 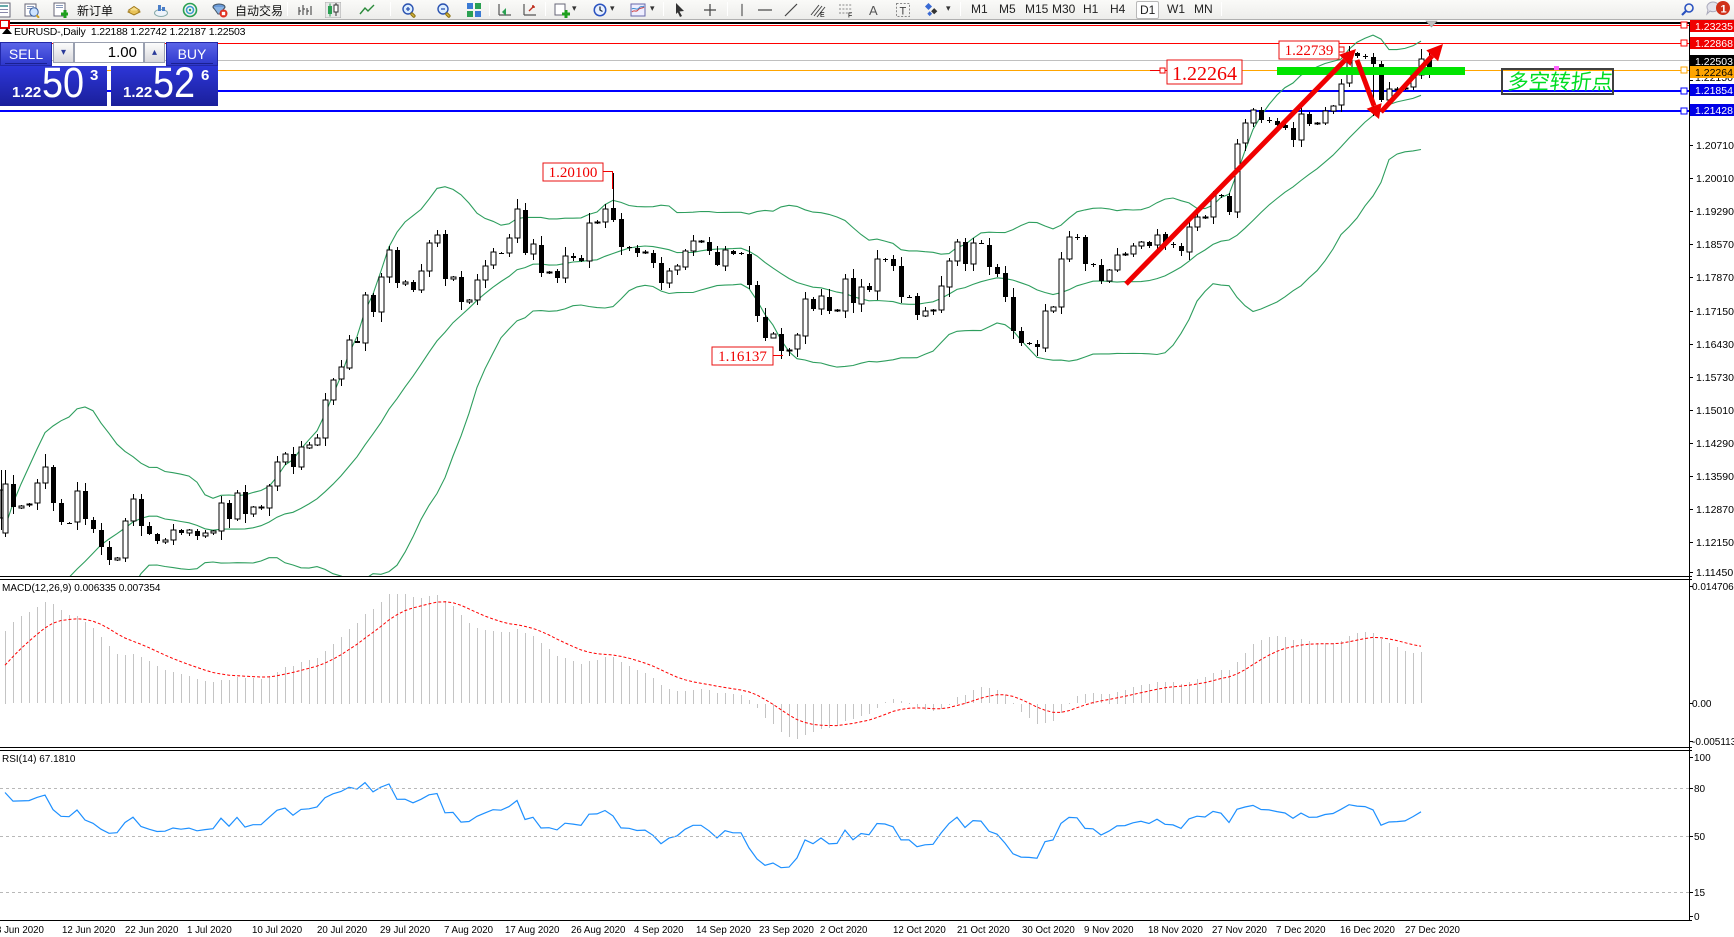 I want to click on svg-text: 0, so click(x=1697, y=917).